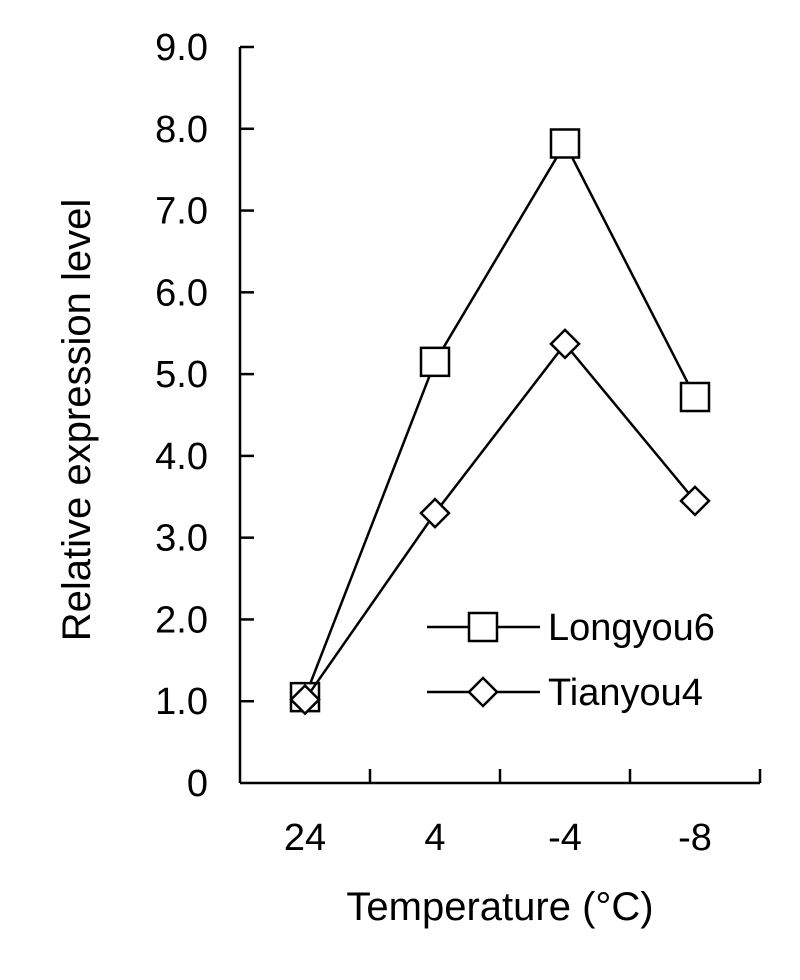 The image size is (800, 980). I want to click on y-tick-label: 6.0, so click(181, 293).